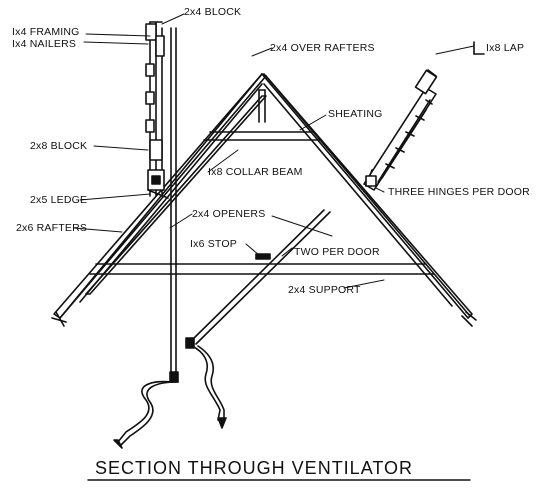  Describe the element at coordinates (59, 200) in the screenshot. I see `label-2x5-ledge: 2x5 LEDGE` at that location.